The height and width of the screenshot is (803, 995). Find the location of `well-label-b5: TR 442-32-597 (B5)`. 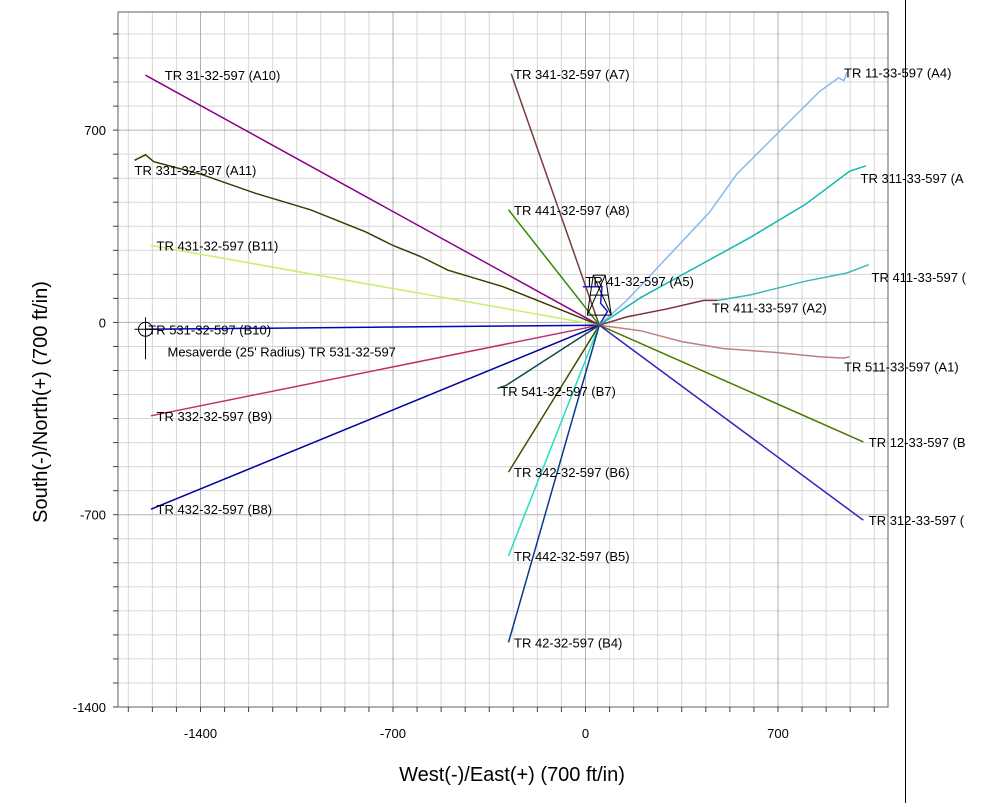

well-label-b5: TR 442-32-597 (B5) is located at coordinates (572, 556).